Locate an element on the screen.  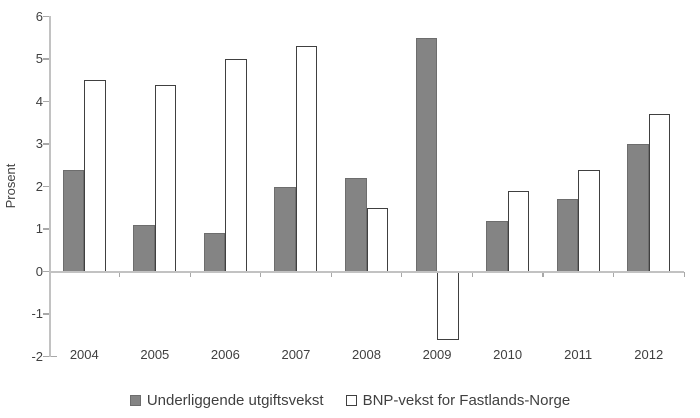
y-tick-label: 5 is located at coordinates (39, 58).